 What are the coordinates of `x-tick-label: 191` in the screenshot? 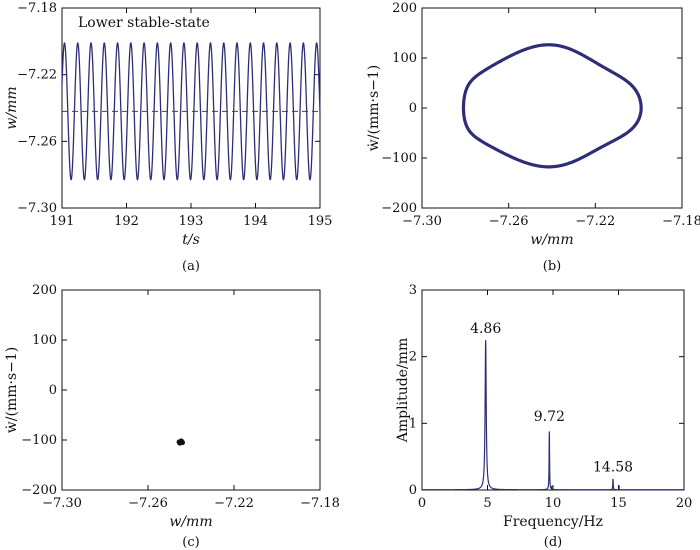 It's located at (62, 221).